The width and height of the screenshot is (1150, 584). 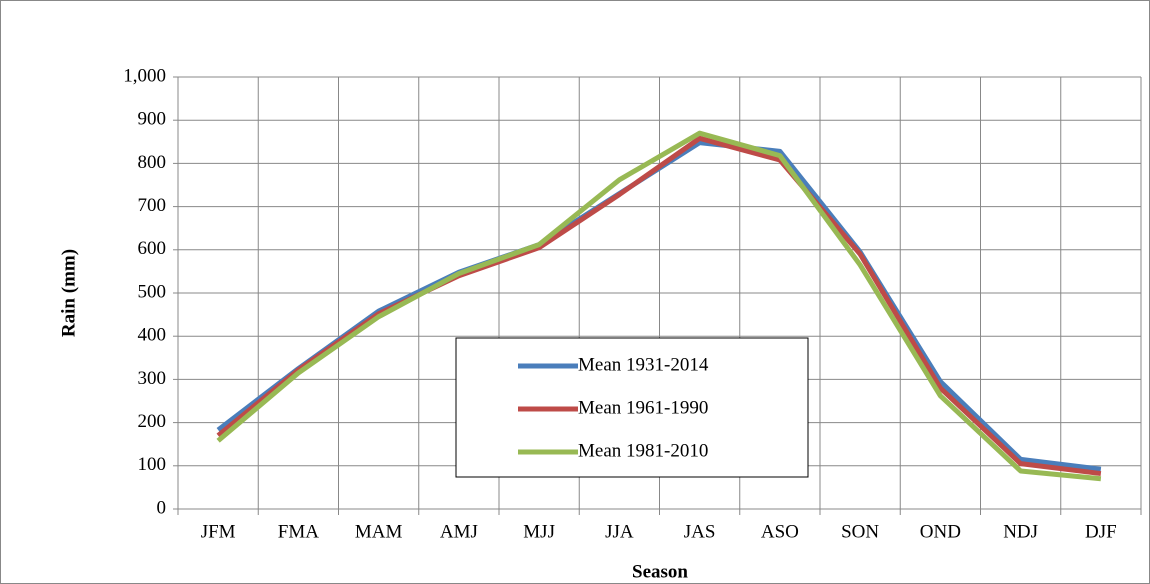 What do you see at coordinates (459, 531) in the screenshot?
I see `x-tick-label: AMJ` at bounding box center [459, 531].